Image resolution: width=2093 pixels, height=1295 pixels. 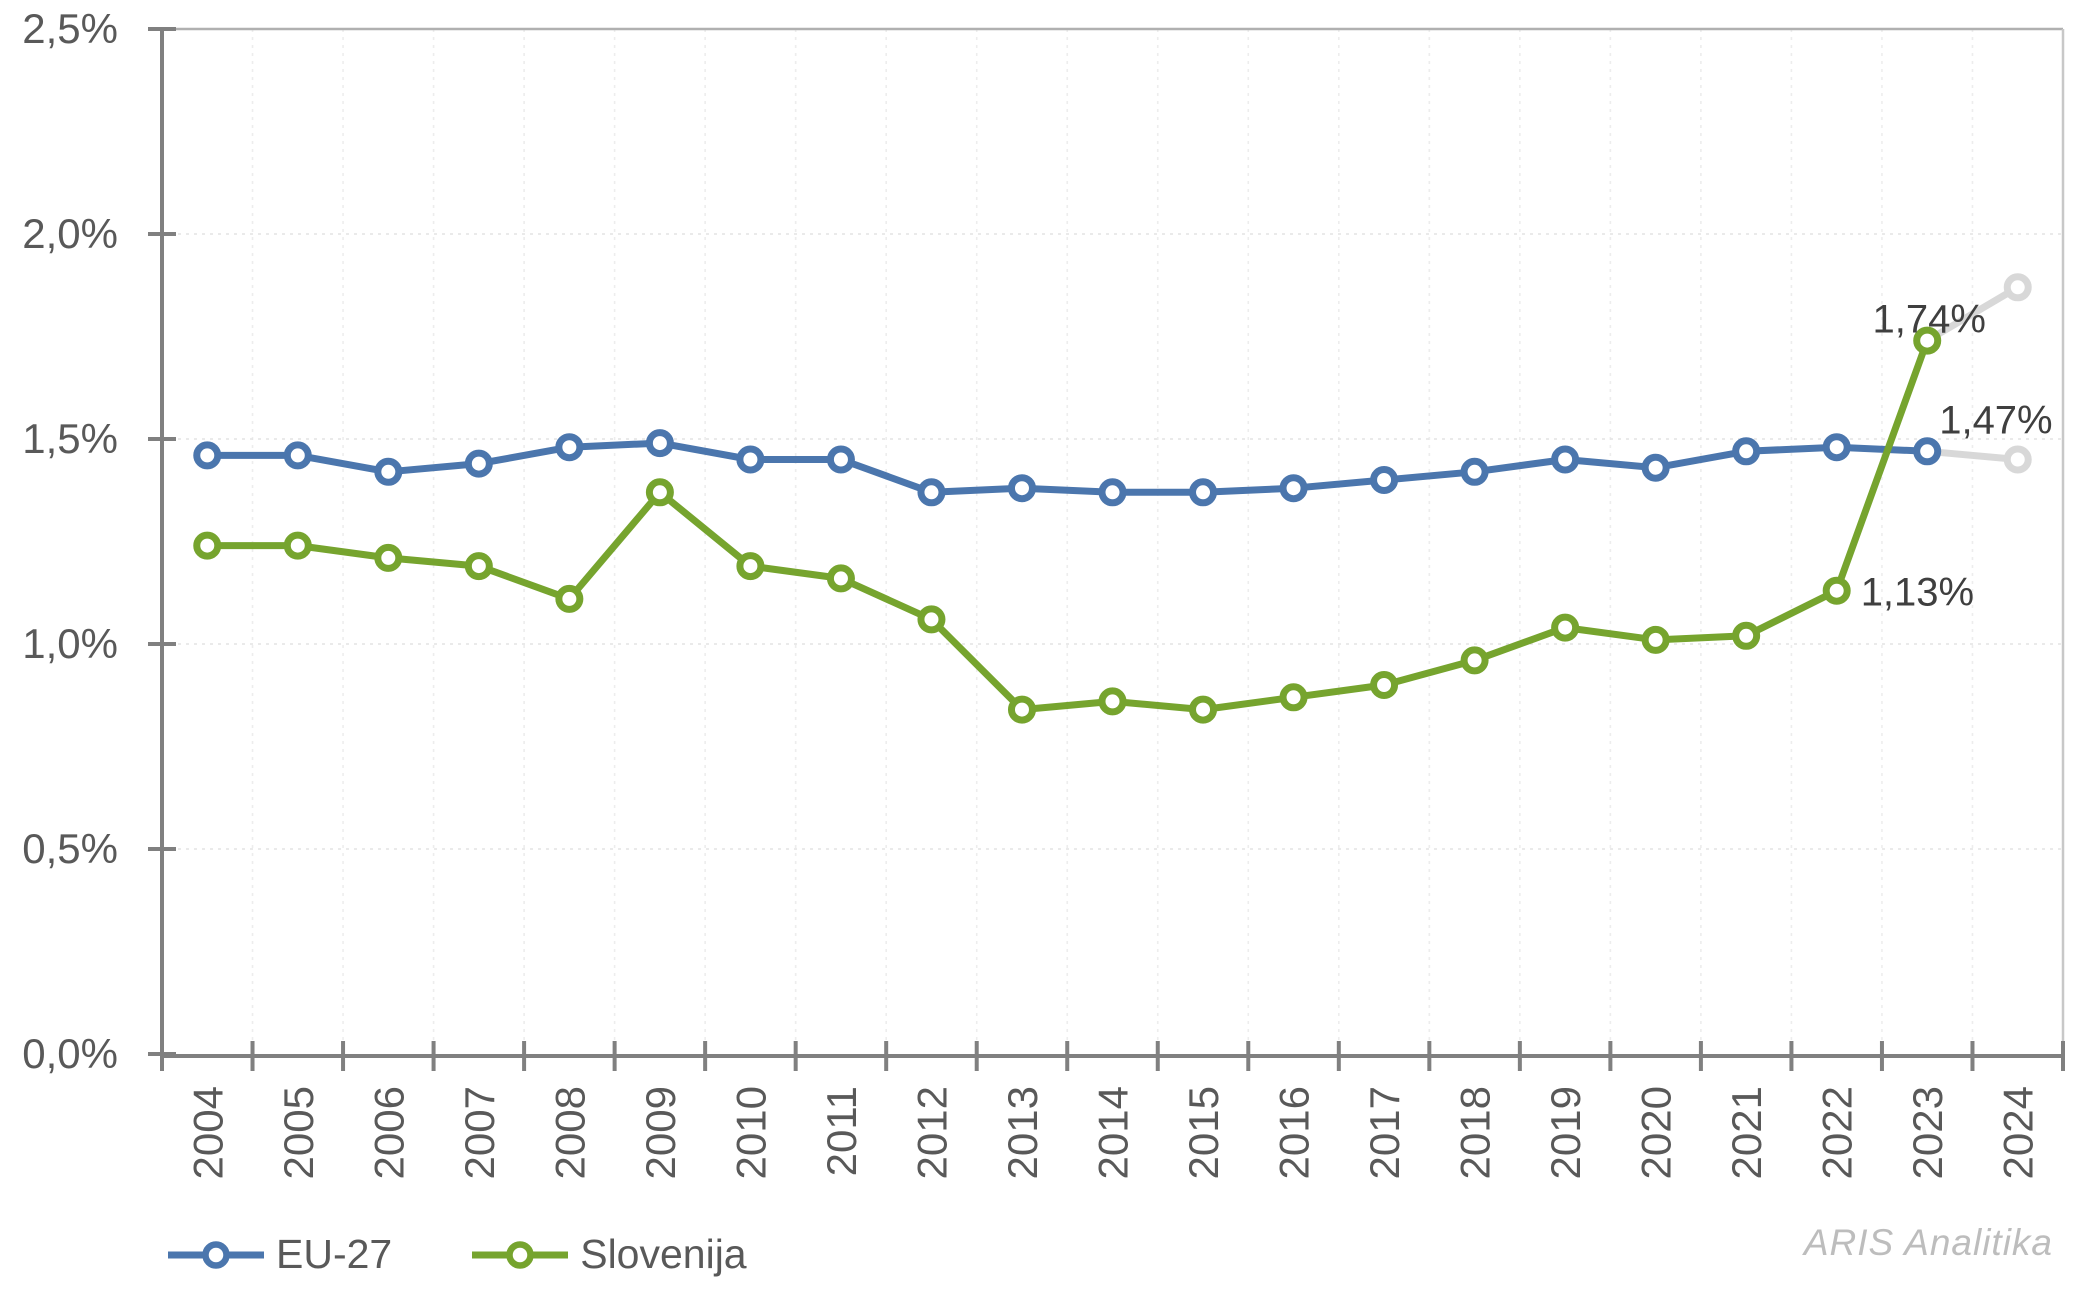 What do you see at coordinates (1203, 1132) in the screenshot?
I see `svg-text: 2015` at bounding box center [1203, 1132].